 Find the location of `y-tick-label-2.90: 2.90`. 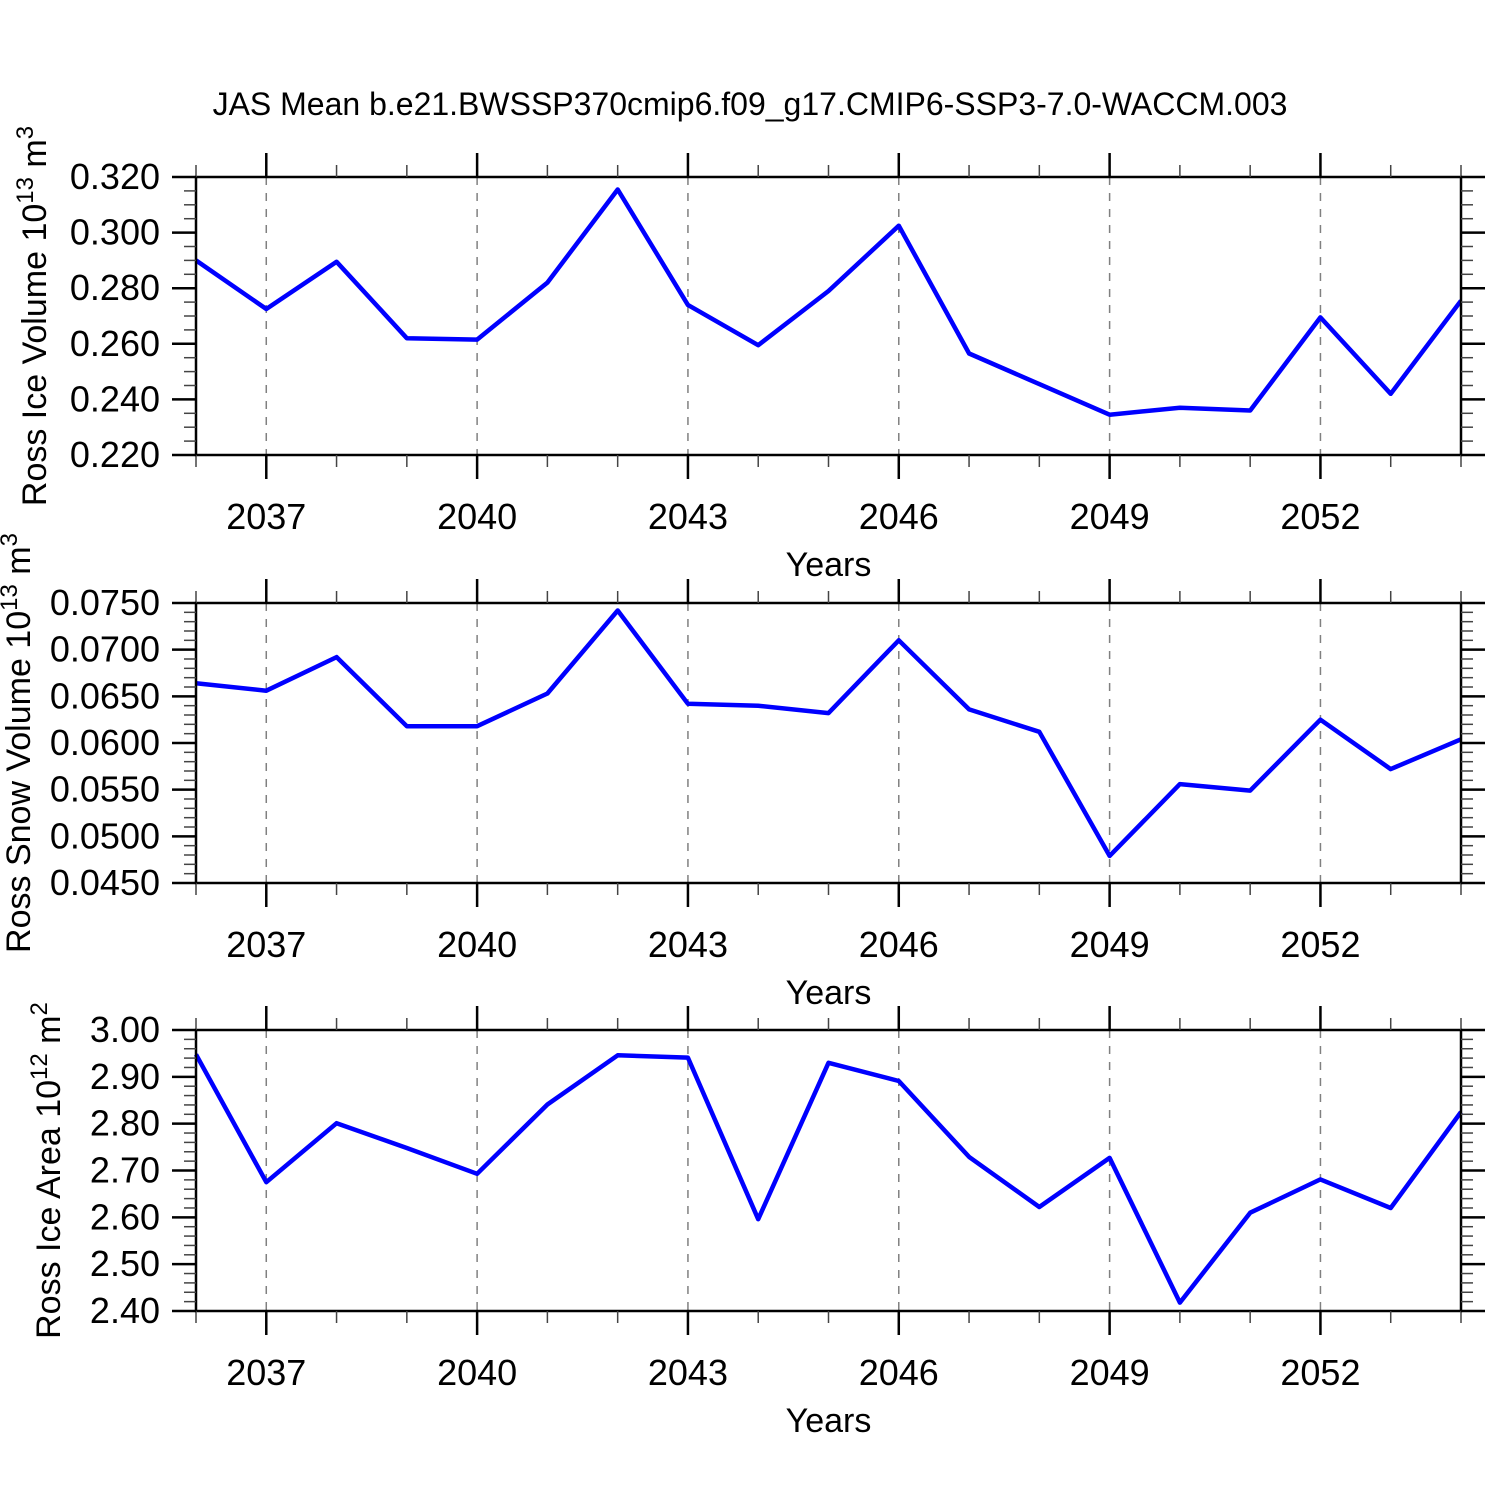

y-tick-label-2.90: 2.90 is located at coordinates (125, 1076).